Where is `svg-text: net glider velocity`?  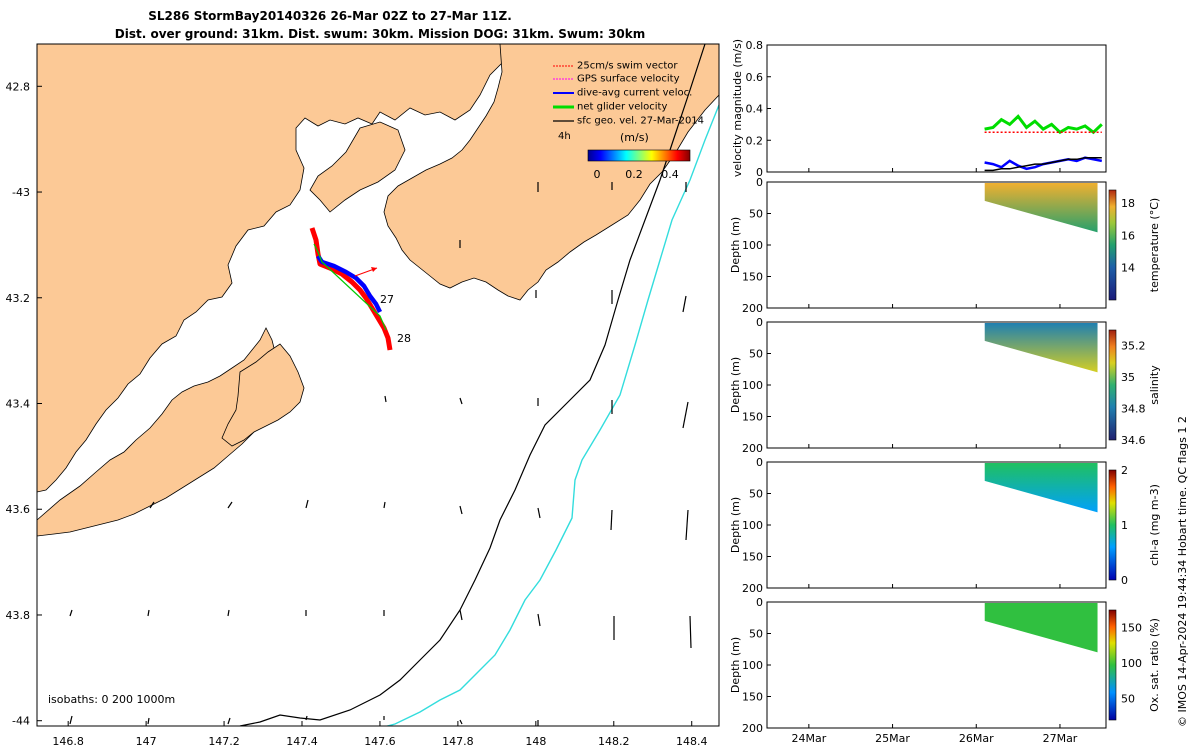 svg-text: net glider velocity is located at coordinates (622, 107).